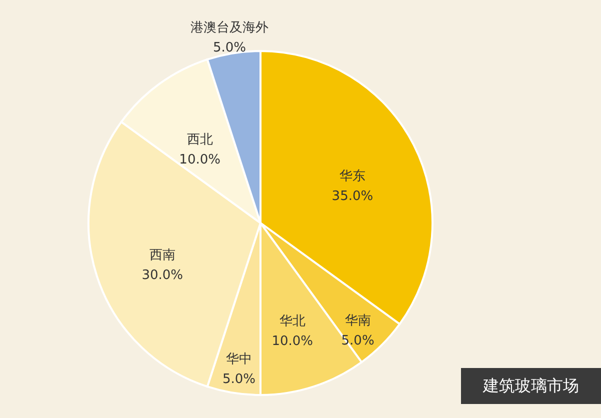 The height and width of the screenshot is (418, 601). I want to click on data-label: 35.0%, so click(353, 196).